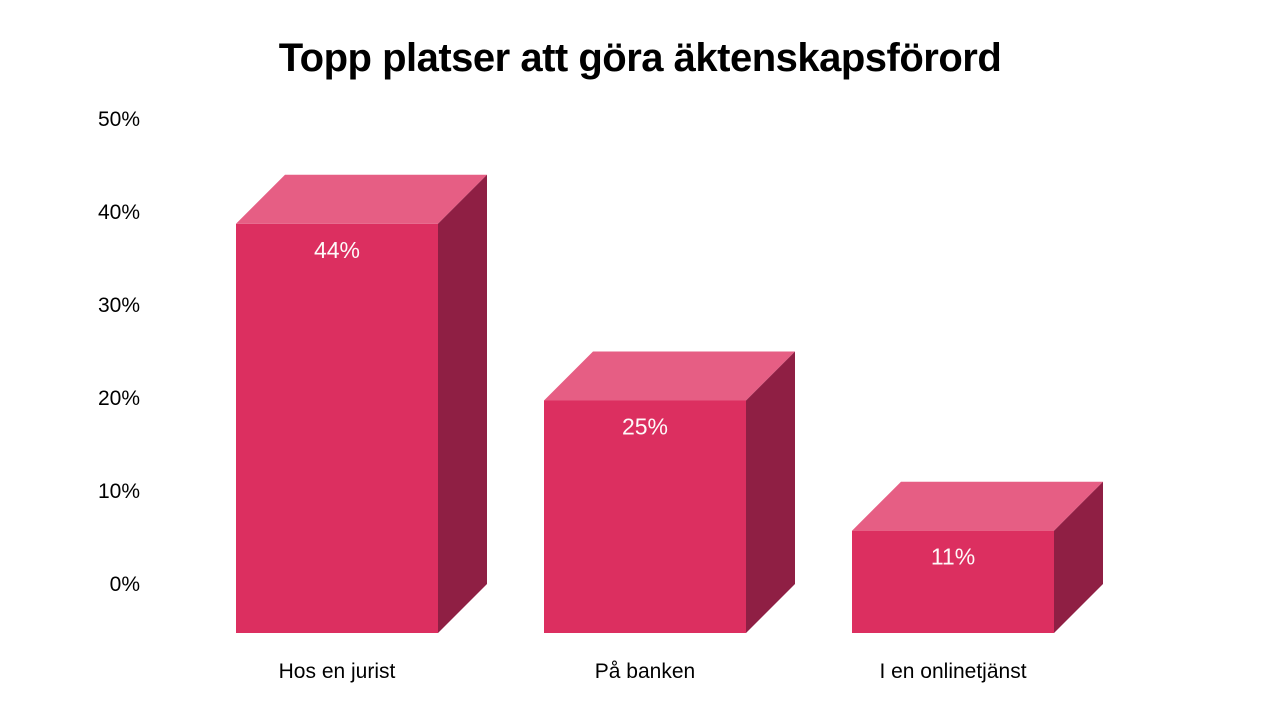 This screenshot has width=1280, height=720. What do you see at coordinates (645, 427) in the screenshot?
I see `bar-value-label: 25%` at bounding box center [645, 427].